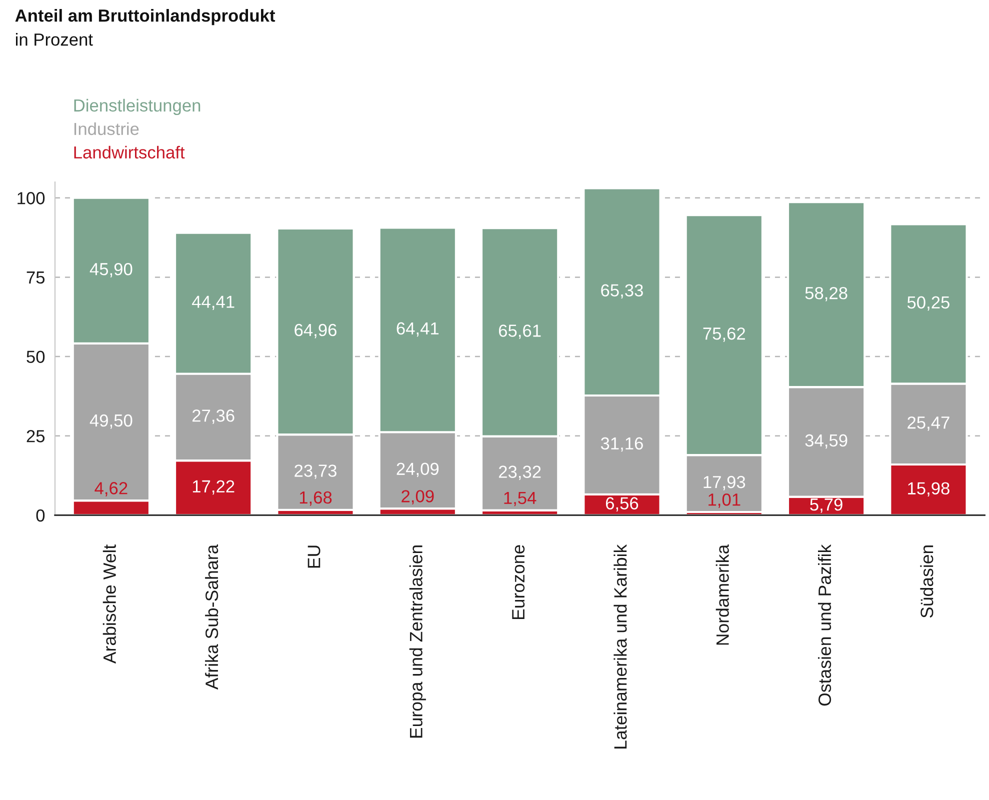  I want to click on chart-subtitle: in Prozent, so click(54, 39).